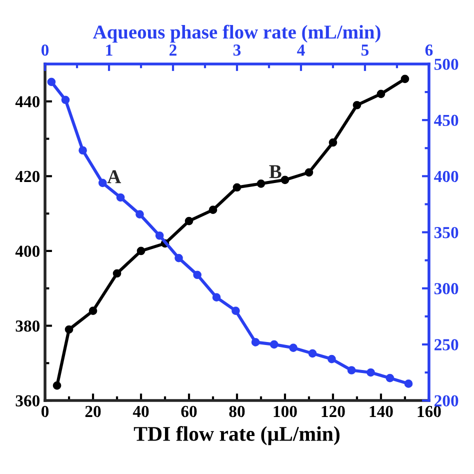 The width and height of the screenshot is (474, 474). I want to click on y-tick-label: 360, so click(28, 400).